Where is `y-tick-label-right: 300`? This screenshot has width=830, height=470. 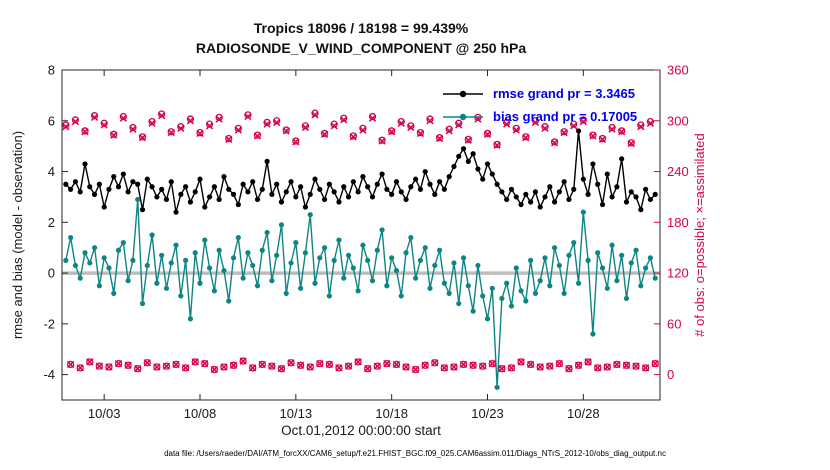 y-tick-label-right: 300 is located at coordinates (678, 120).